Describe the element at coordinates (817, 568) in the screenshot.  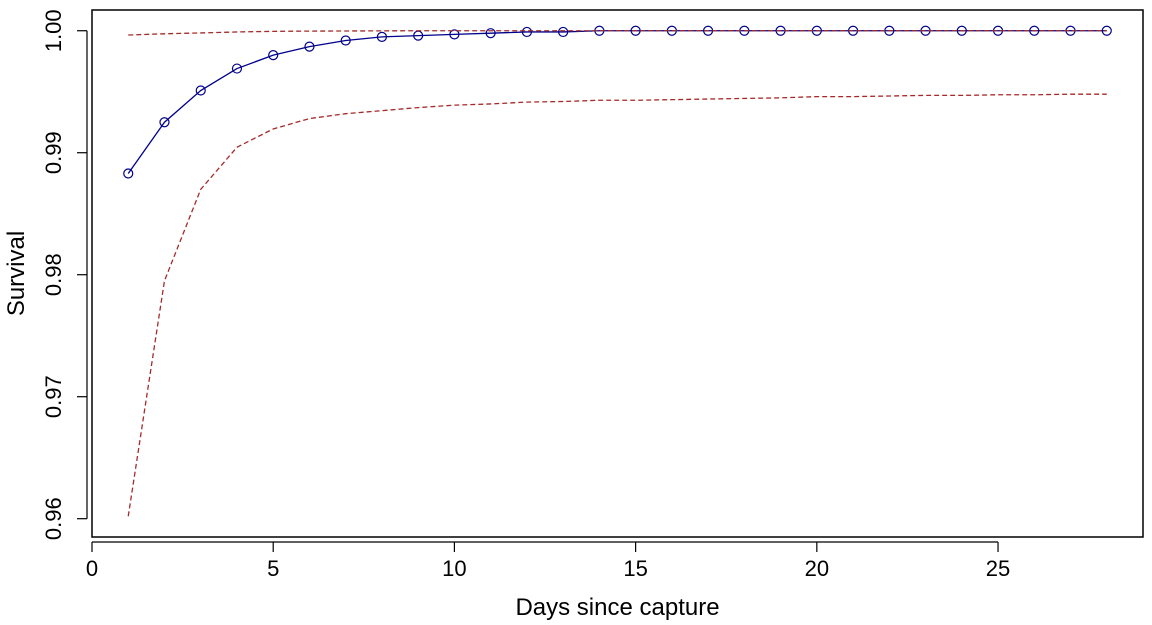
I see `x-tick-label: 20` at that location.